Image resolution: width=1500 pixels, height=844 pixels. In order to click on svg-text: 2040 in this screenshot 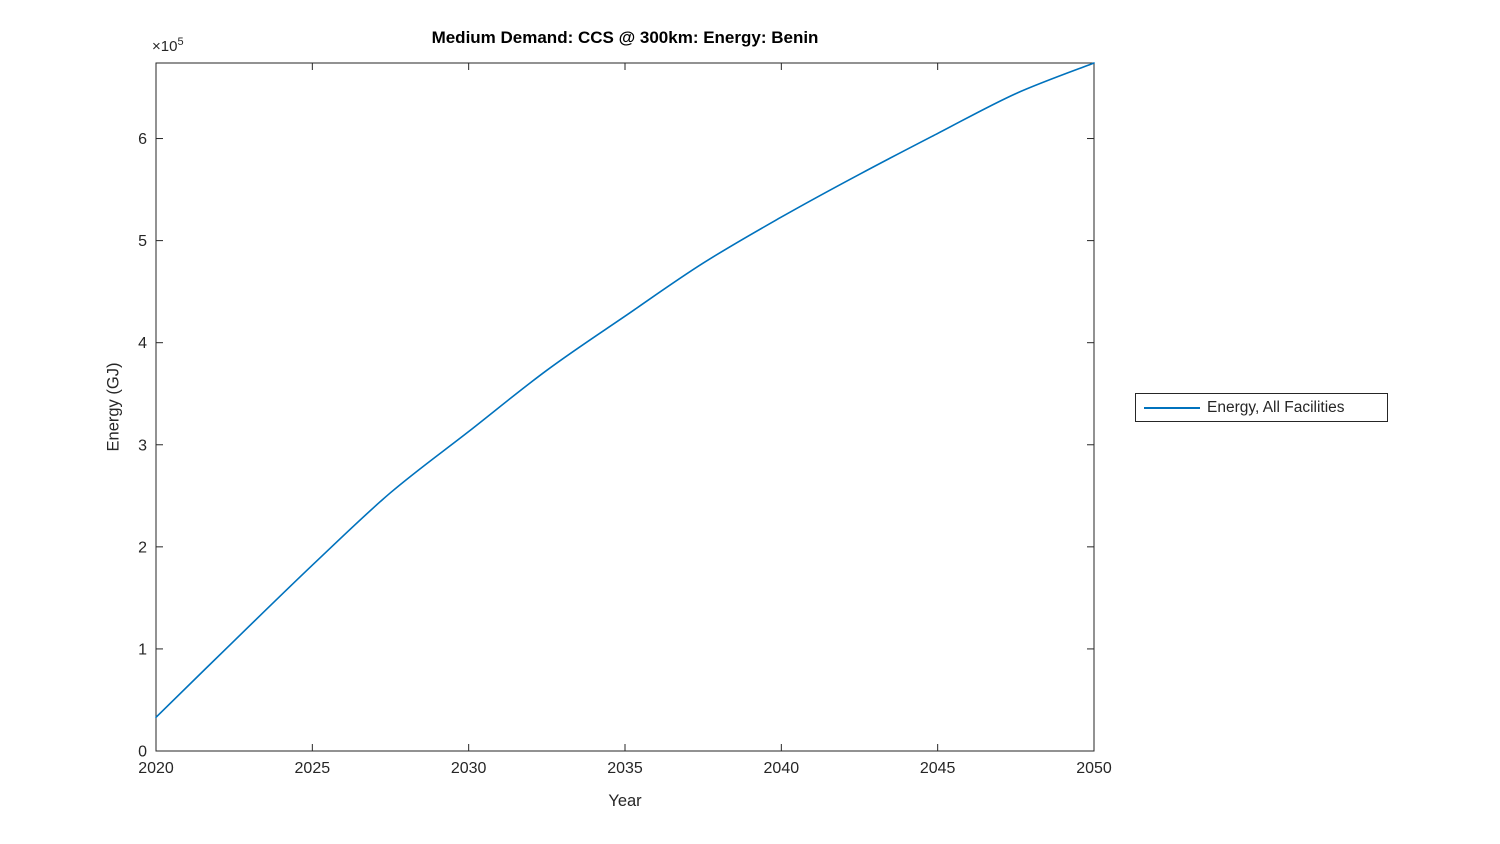, I will do `click(782, 768)`.